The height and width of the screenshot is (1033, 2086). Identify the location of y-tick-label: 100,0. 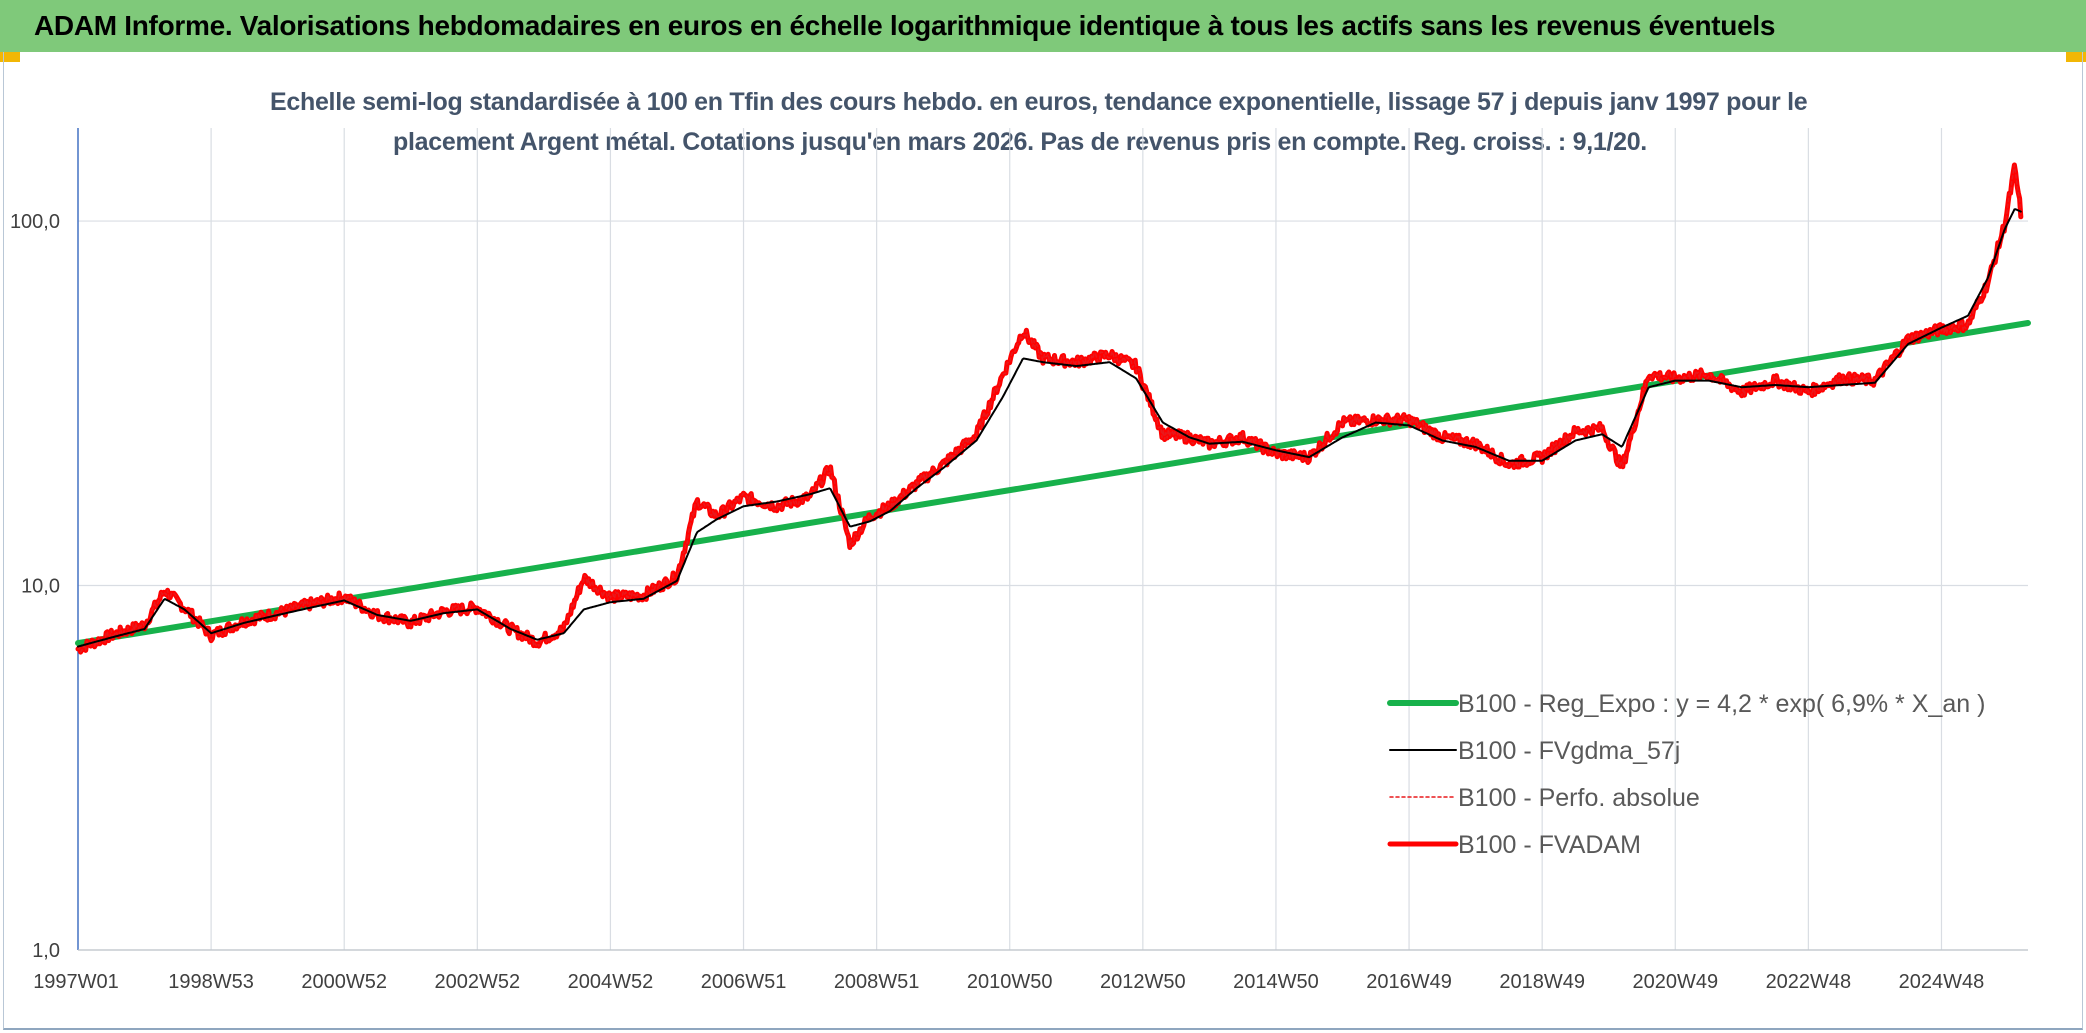
(35, 222).